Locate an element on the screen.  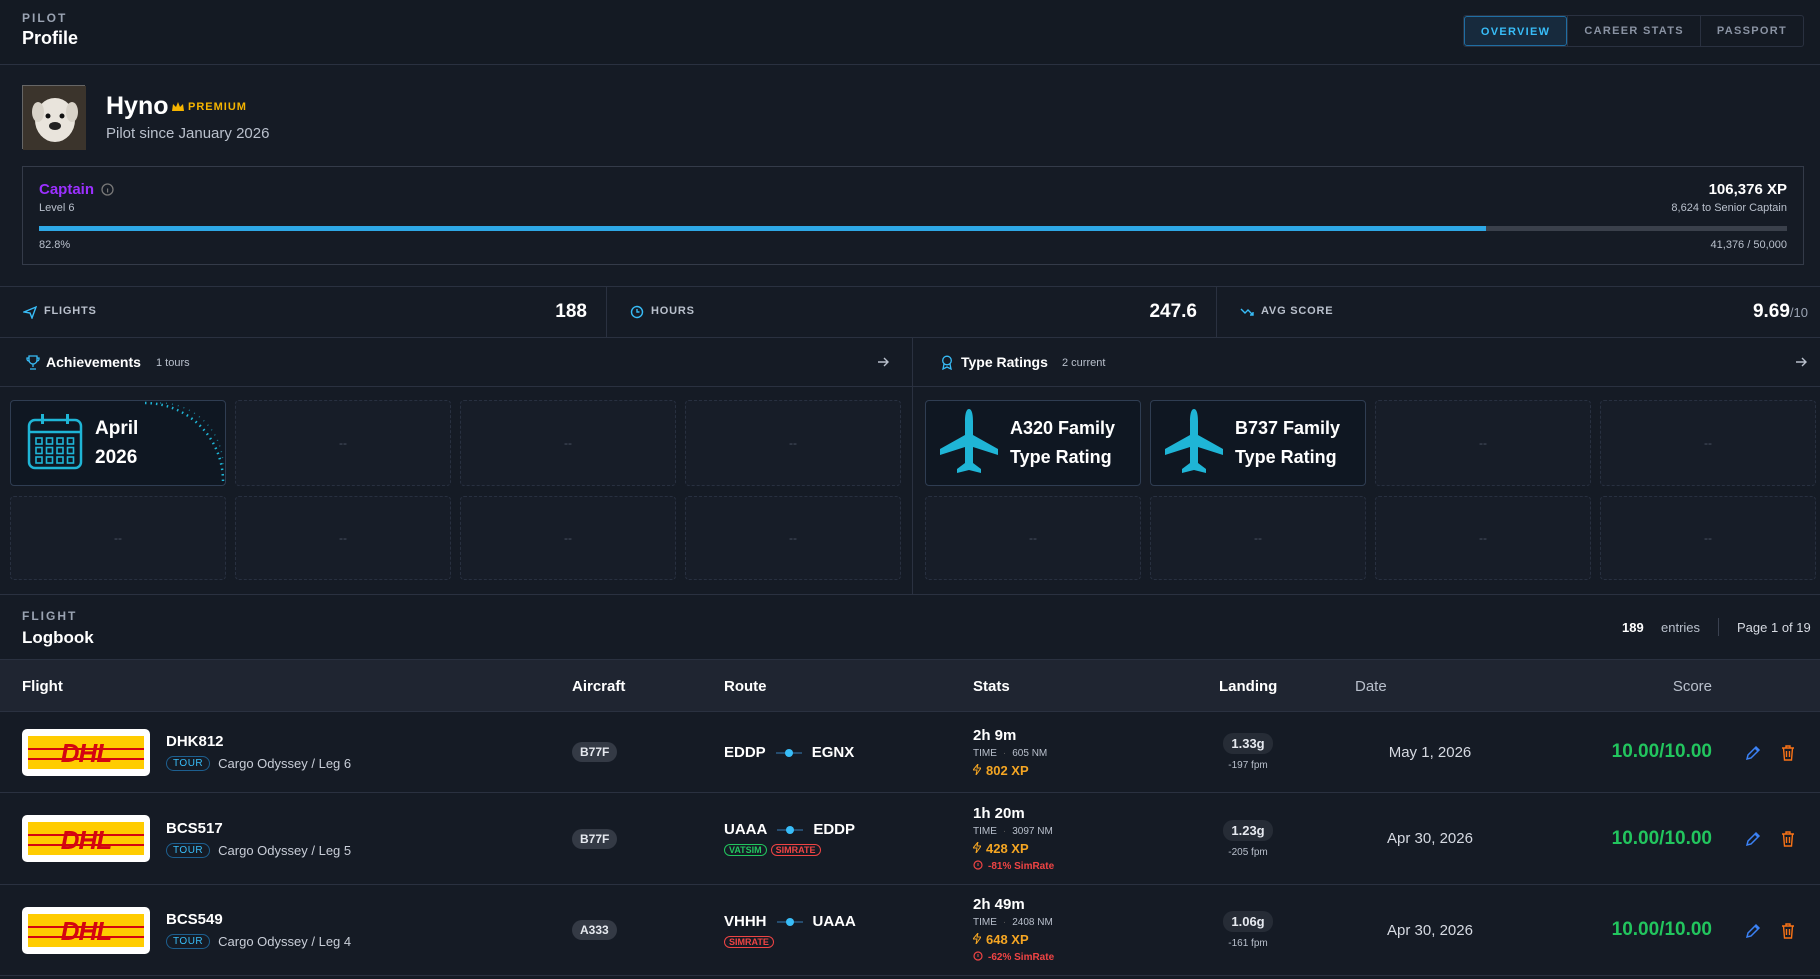
stat-label: FLIGHTS is located at coordinates (70, 311).